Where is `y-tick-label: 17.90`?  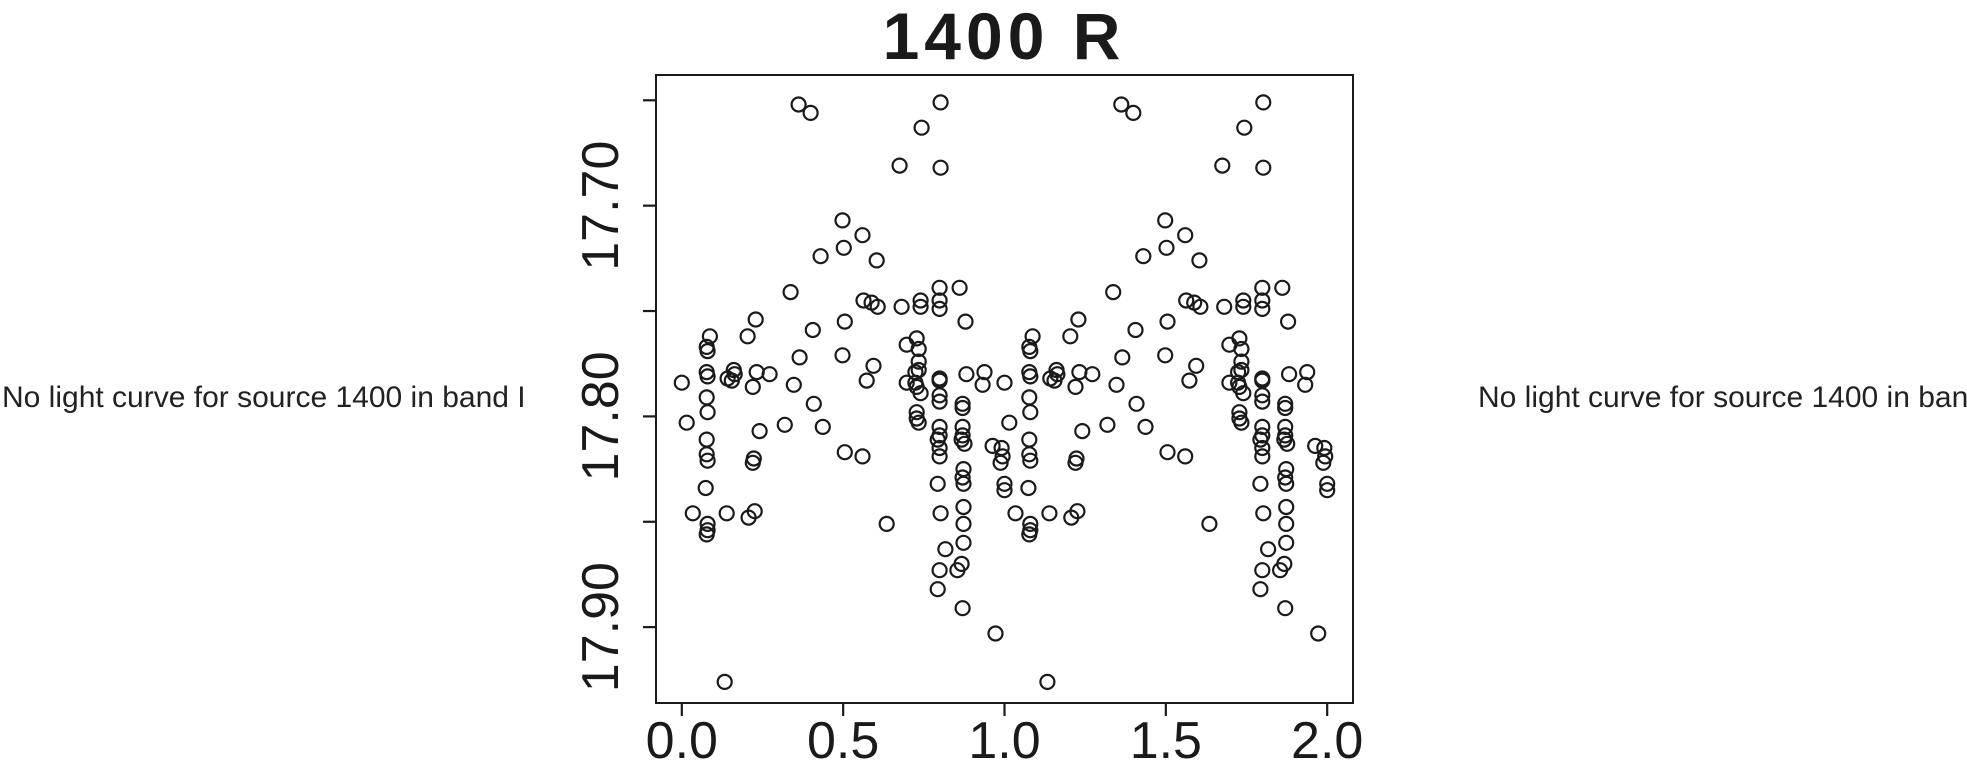 y-tick-label: 17.90 is located at coordinates (601, 627).